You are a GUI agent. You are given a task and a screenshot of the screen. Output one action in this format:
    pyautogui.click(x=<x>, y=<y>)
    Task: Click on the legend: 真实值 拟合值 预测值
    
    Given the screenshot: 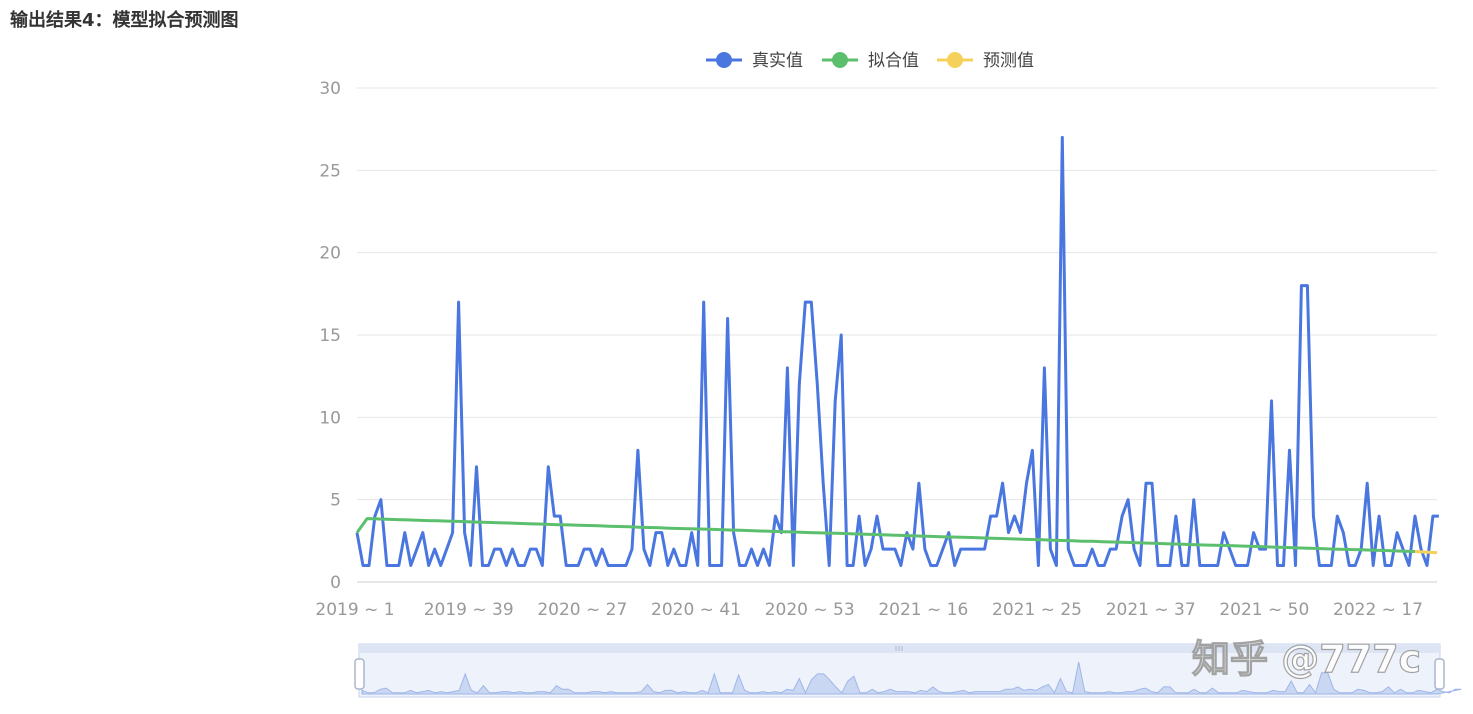 What is the action you would take?
    pyautogui.click(x=870, y=61)
    